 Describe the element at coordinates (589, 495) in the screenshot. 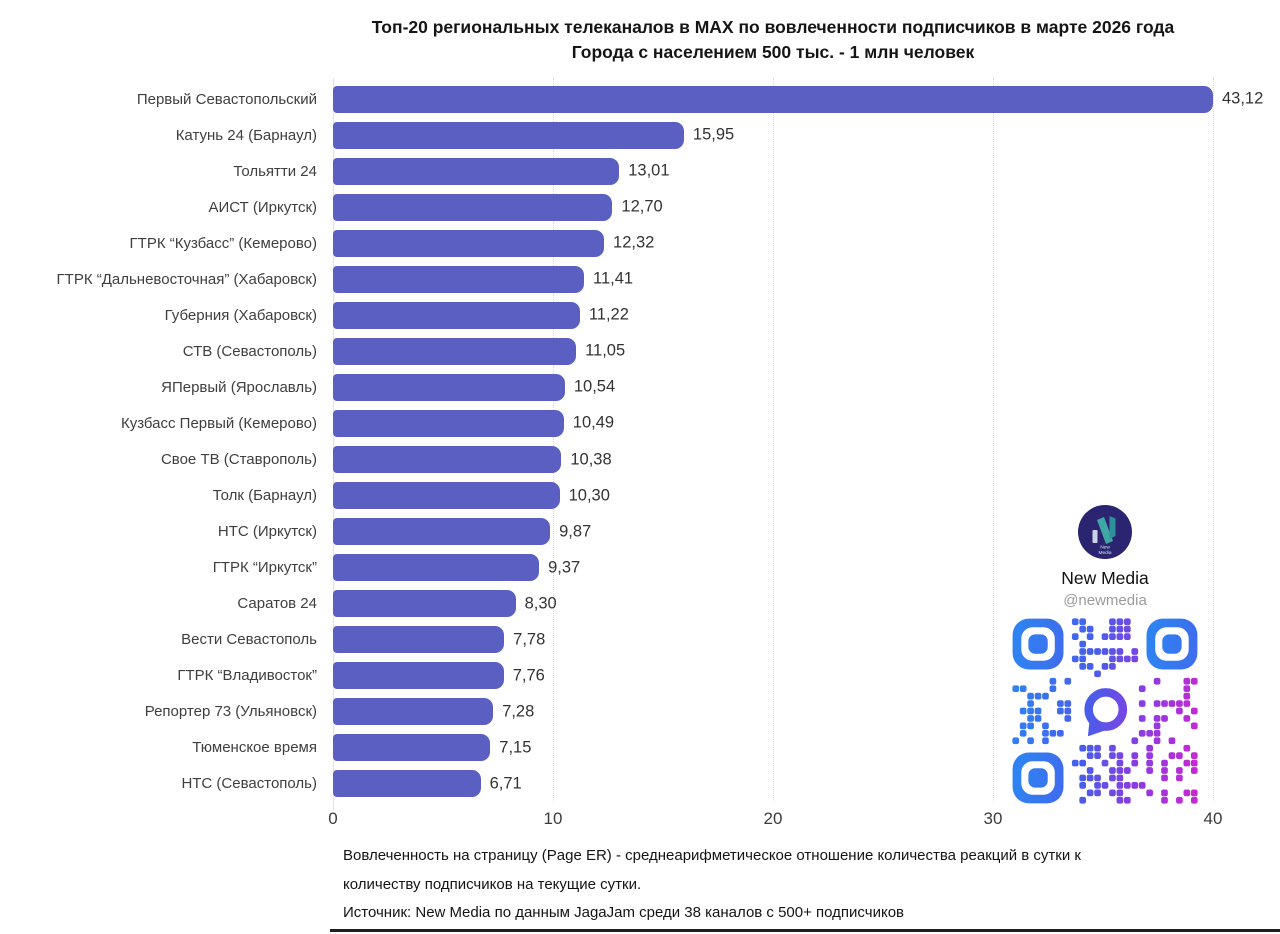

I see `value-label: 10,30` at that location.